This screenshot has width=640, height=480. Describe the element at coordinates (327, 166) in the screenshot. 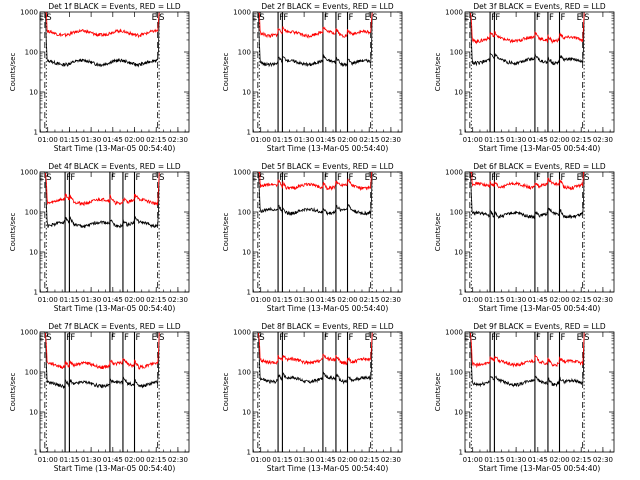

I see `panel-title: Det 5f BLACK = Events, RED = LLD` at that location.